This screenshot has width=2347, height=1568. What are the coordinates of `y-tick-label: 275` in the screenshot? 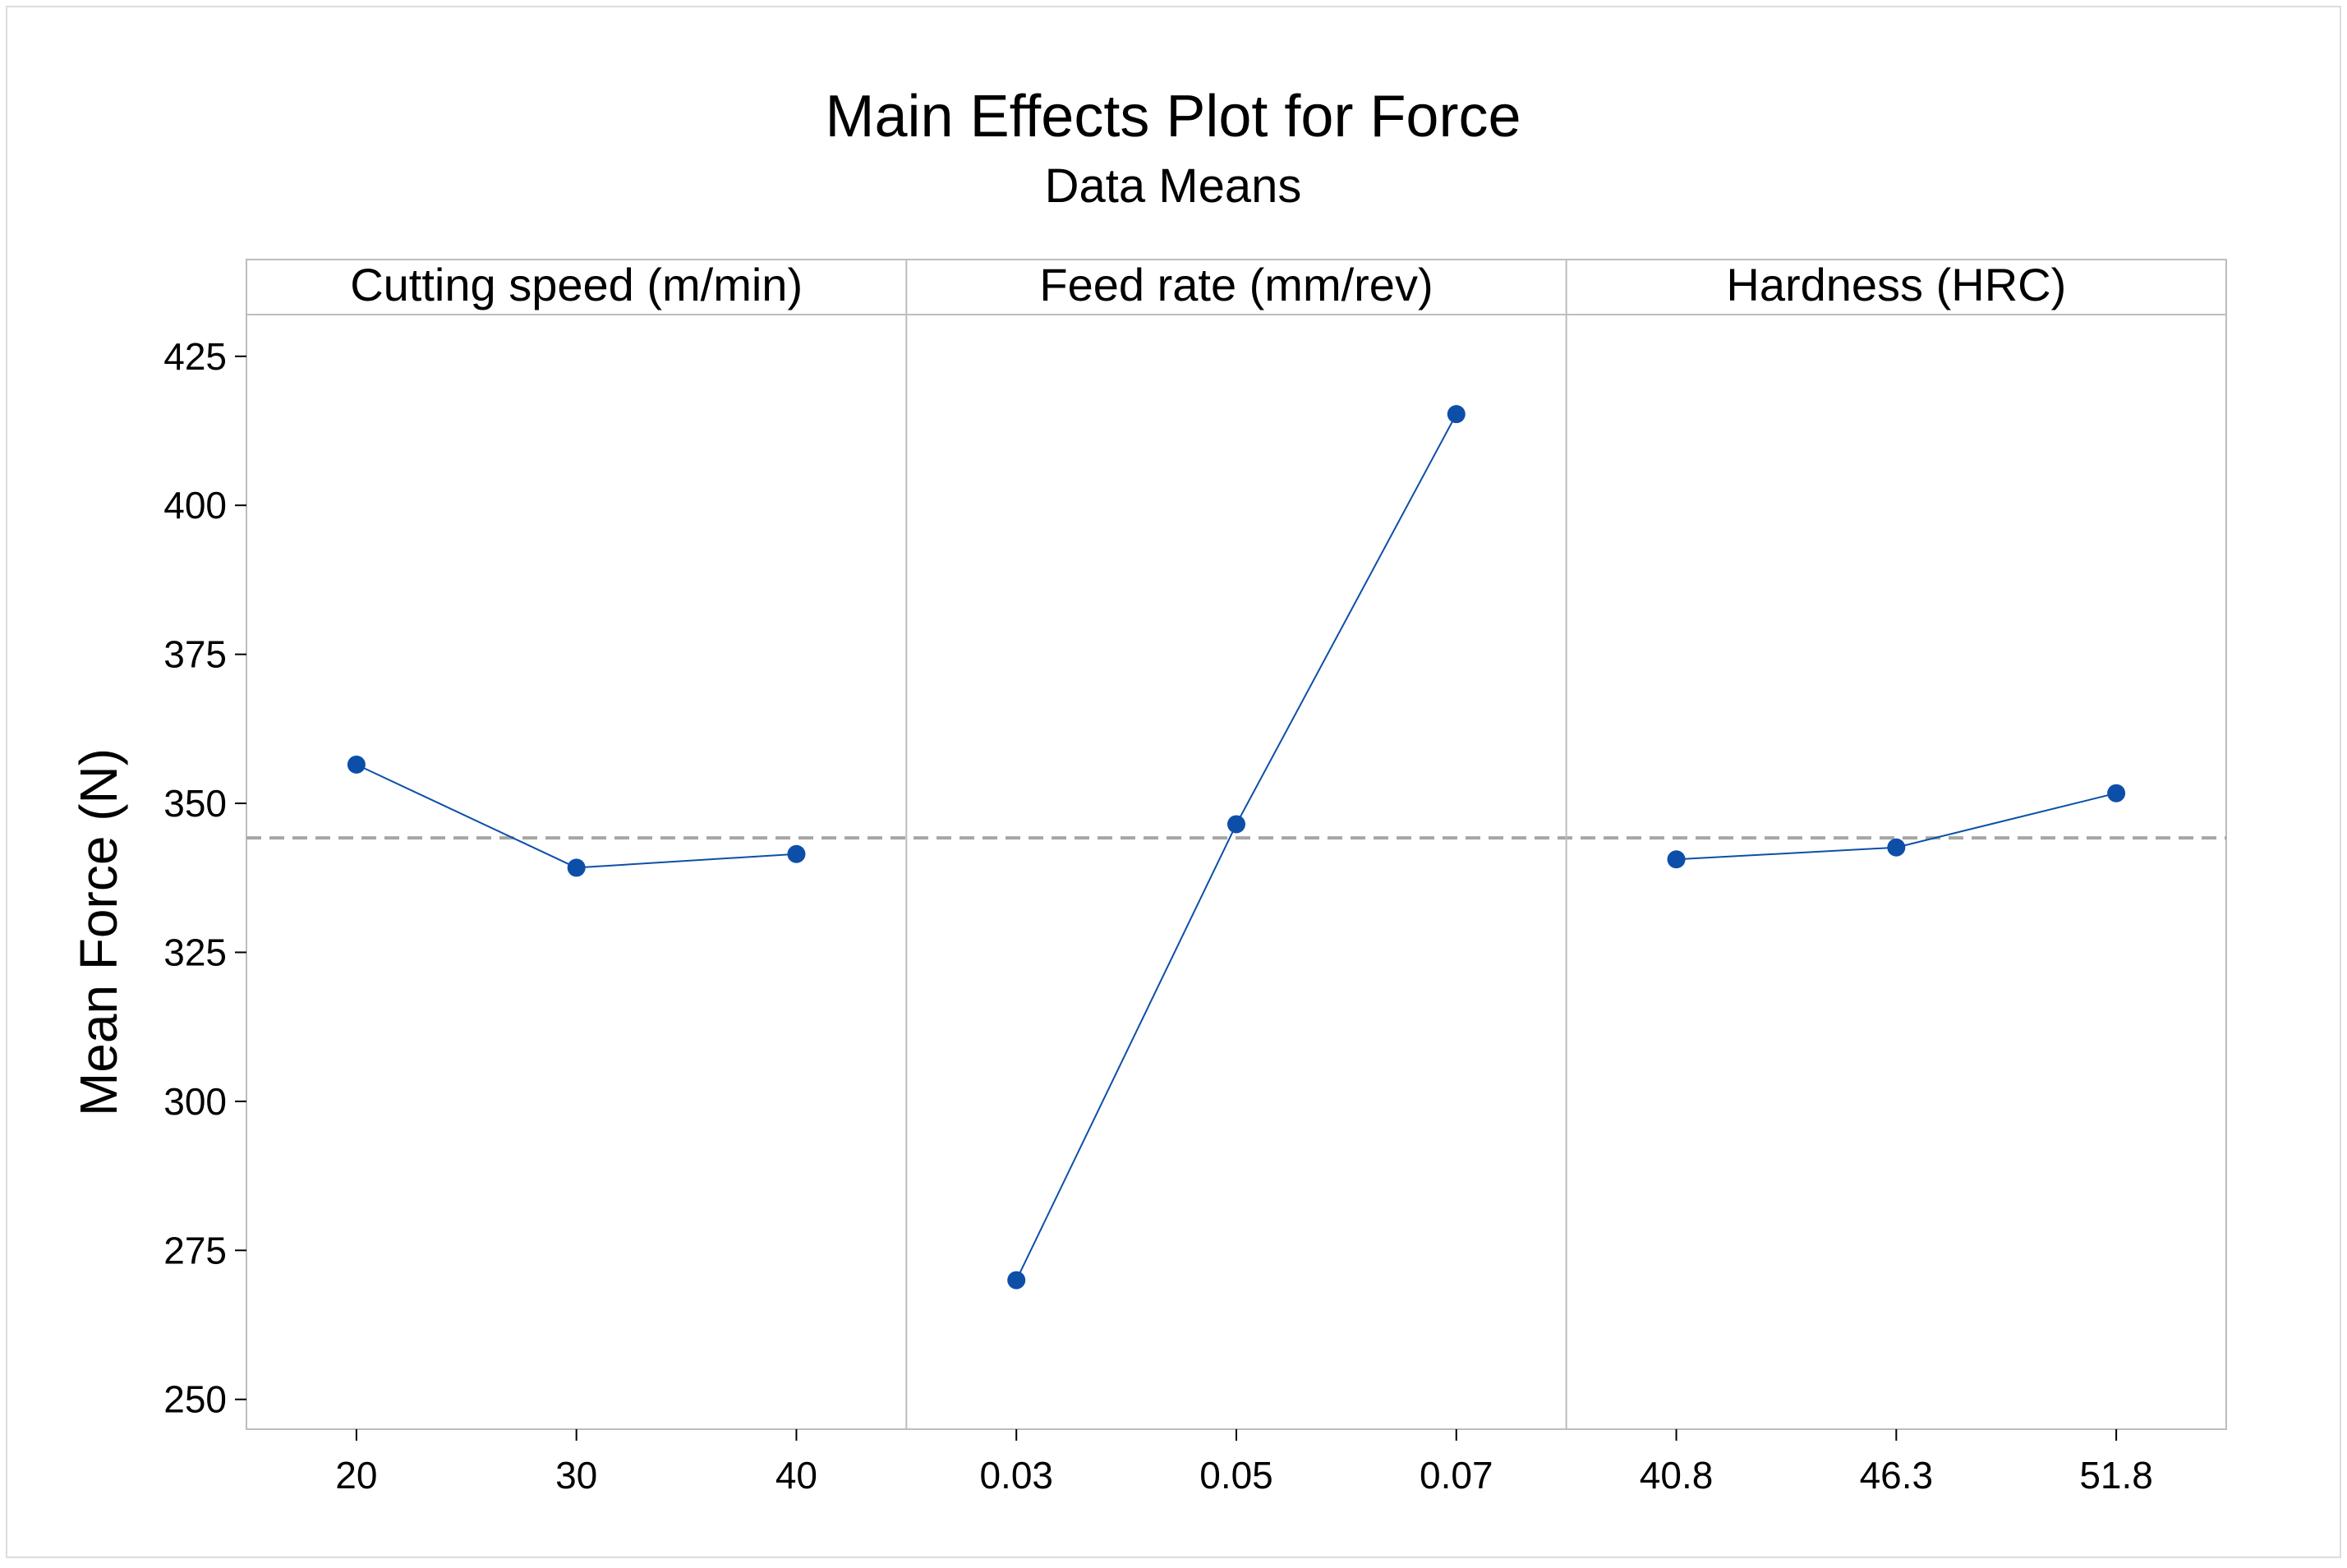 It's located at (195, 1250).